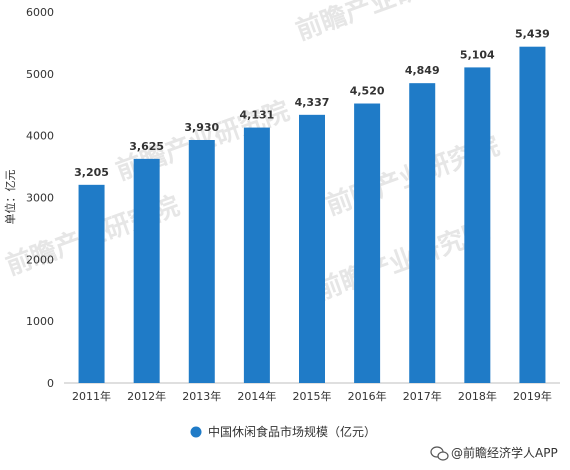 The image size is (570, 470). I want to click on data-label: 3,205, so click(91, 172).